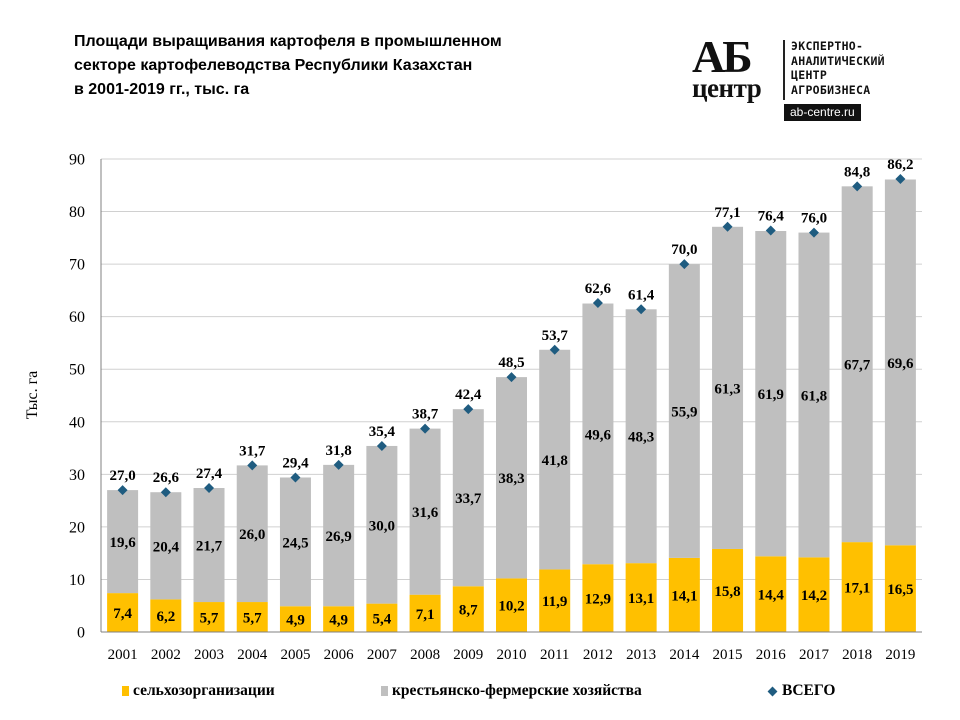  What do you see at coordinates (838, 60) in the screenshot?
I see `logo-text-line: АНАЛИТИЧЕСКИЙ` at bounding box center [838, 60].